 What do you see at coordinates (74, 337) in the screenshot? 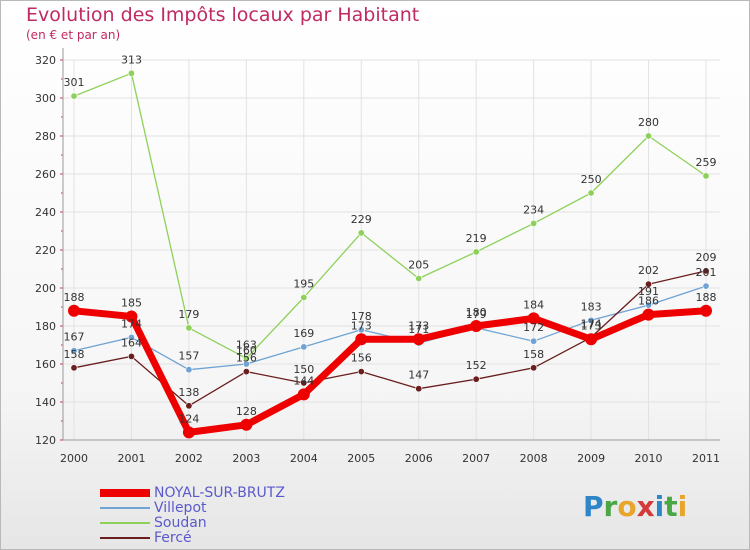
I see `data-label-villepot: 167` at bounding box center [74, 337].